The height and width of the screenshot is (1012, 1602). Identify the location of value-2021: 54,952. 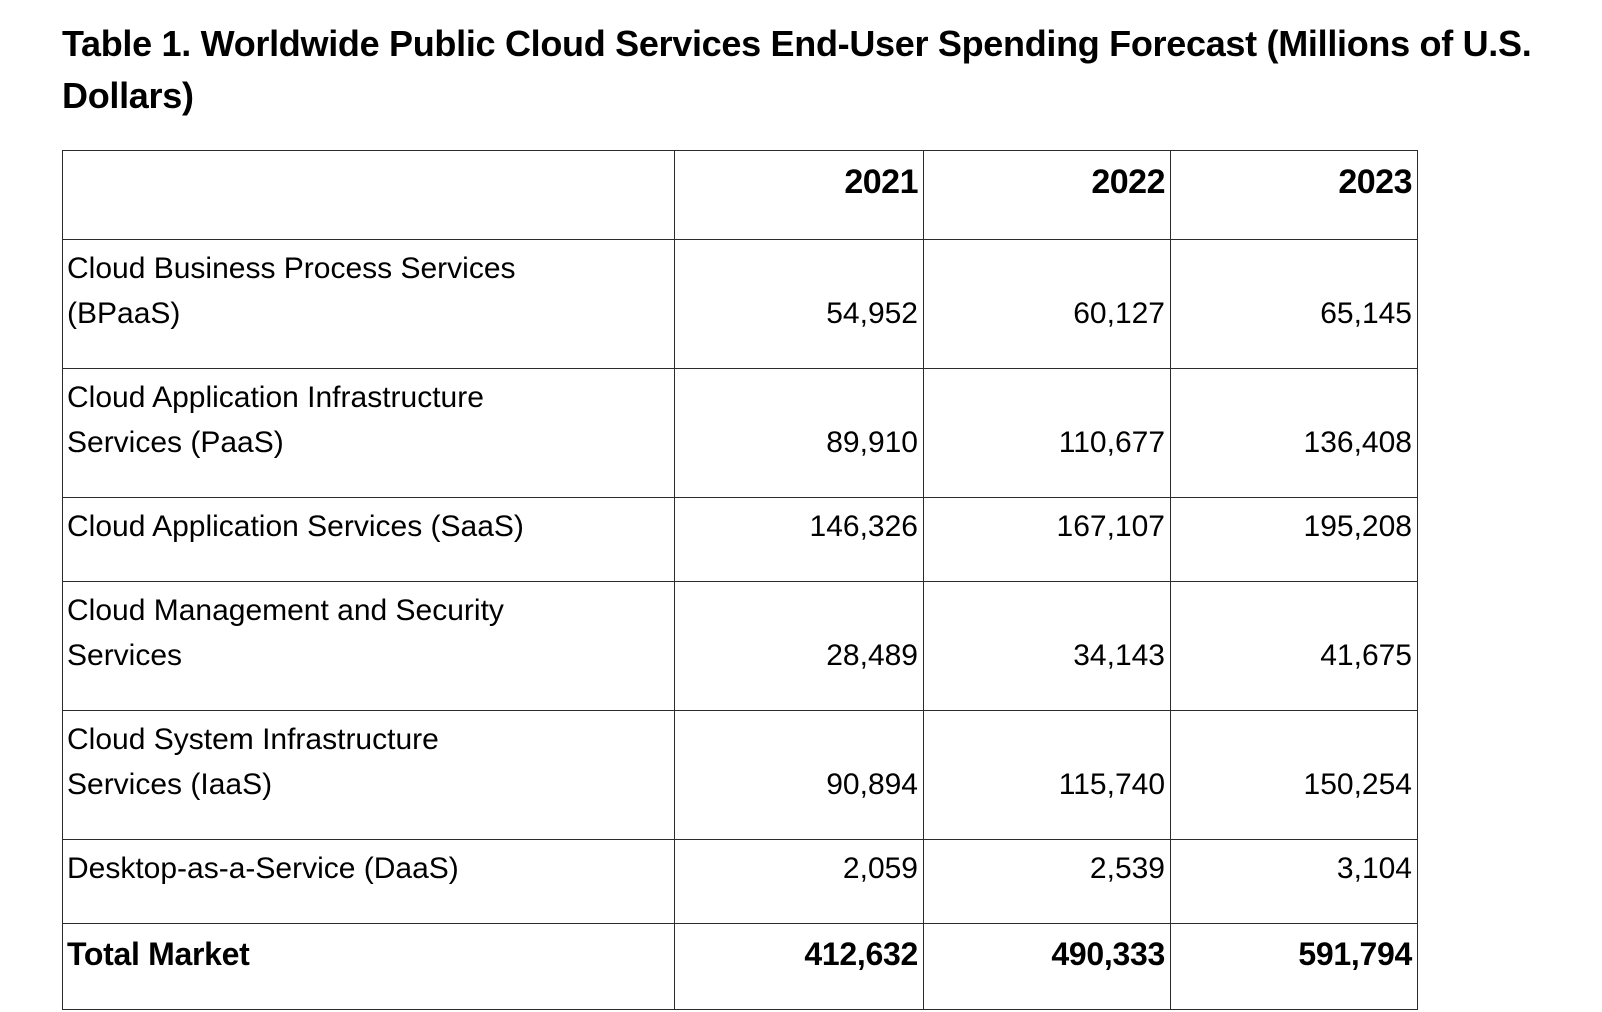
(799, 303).